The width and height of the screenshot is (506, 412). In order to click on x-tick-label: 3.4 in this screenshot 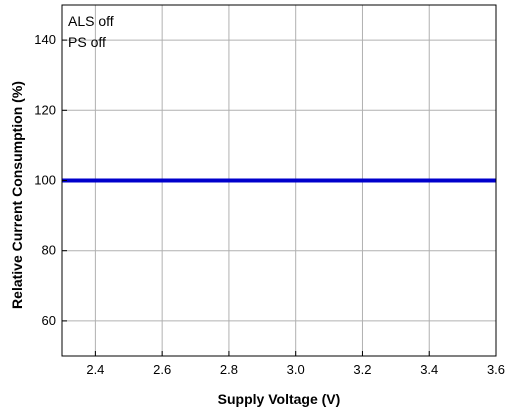, I will do `click(429, 369)`.